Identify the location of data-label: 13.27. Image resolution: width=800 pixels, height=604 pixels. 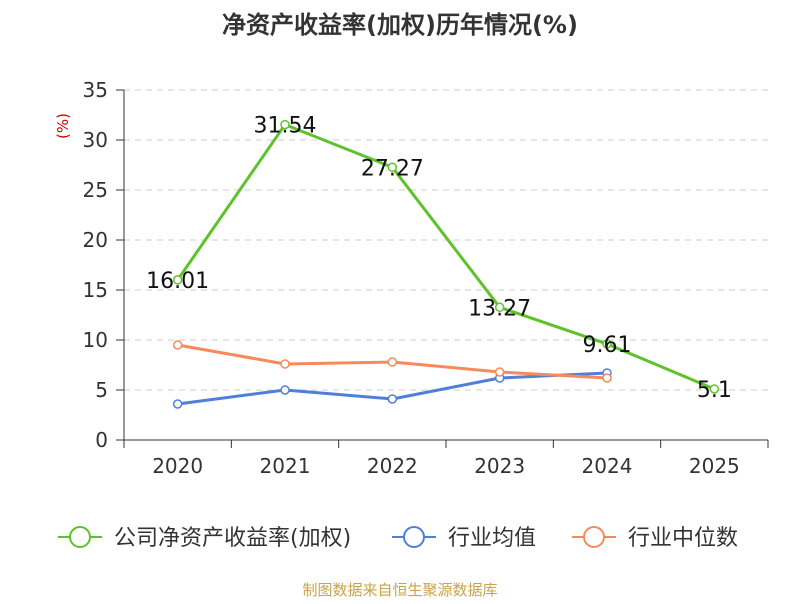
(499, 308).